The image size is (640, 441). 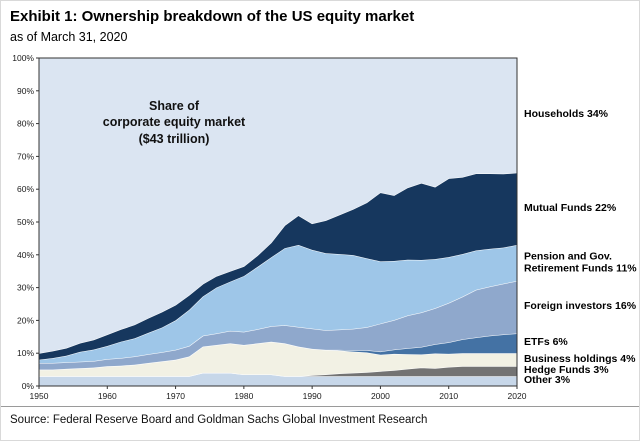 I want to click on x-tick-label: 1970, so click(x=175, y=396).